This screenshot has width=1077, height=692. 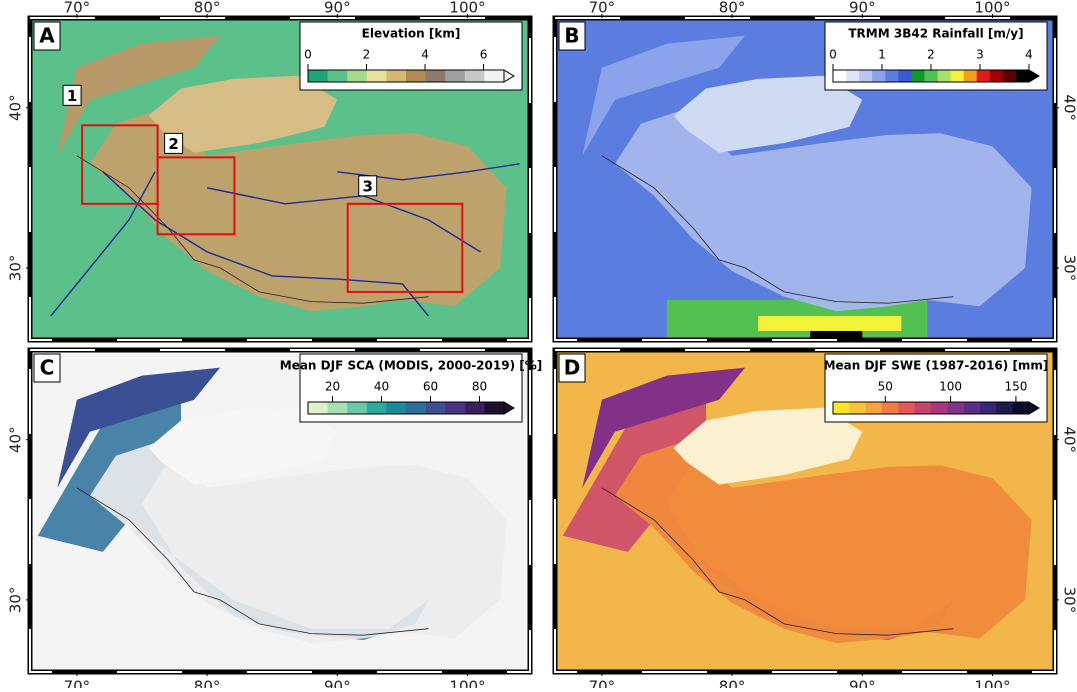 I want to click on rain-red, so click(x=829, y=323).